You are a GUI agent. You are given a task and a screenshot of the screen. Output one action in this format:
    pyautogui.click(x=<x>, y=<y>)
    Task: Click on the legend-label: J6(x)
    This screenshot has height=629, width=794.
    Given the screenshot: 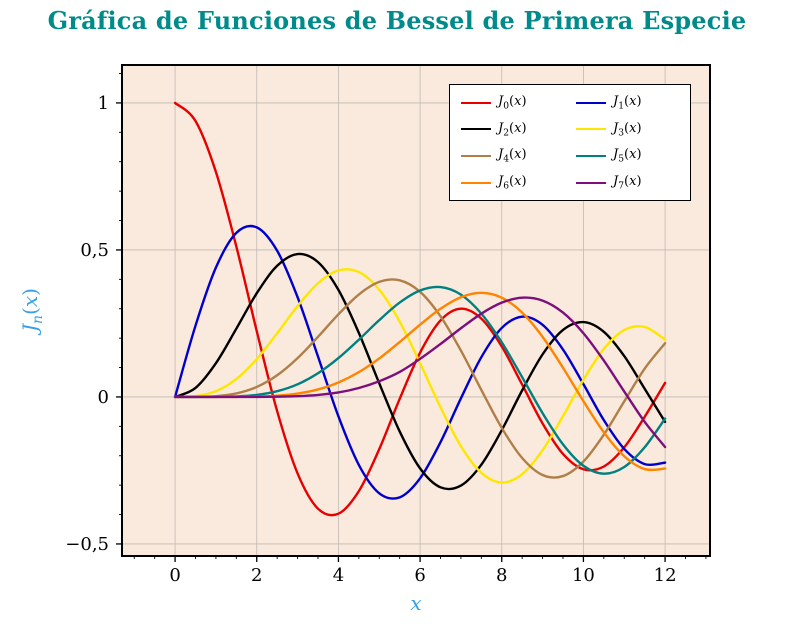 What is the action you would take?
    pyautogui.click(x=512, y=182)
    